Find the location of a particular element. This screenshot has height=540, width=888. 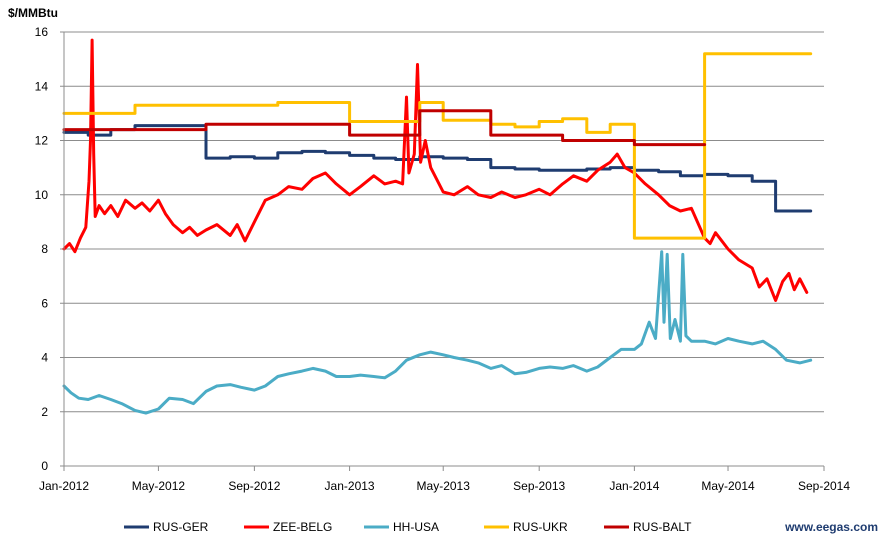

series-line-rus-ger is located at coordinates (437, 168).